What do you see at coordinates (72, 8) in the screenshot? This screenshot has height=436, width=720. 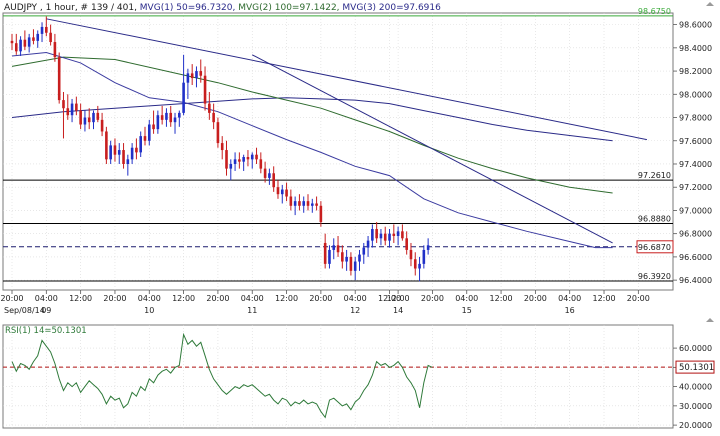 I see `symbol-info: AUDJPY , 1 hour, # 139 / 401,` at bounding box center [72, 8].